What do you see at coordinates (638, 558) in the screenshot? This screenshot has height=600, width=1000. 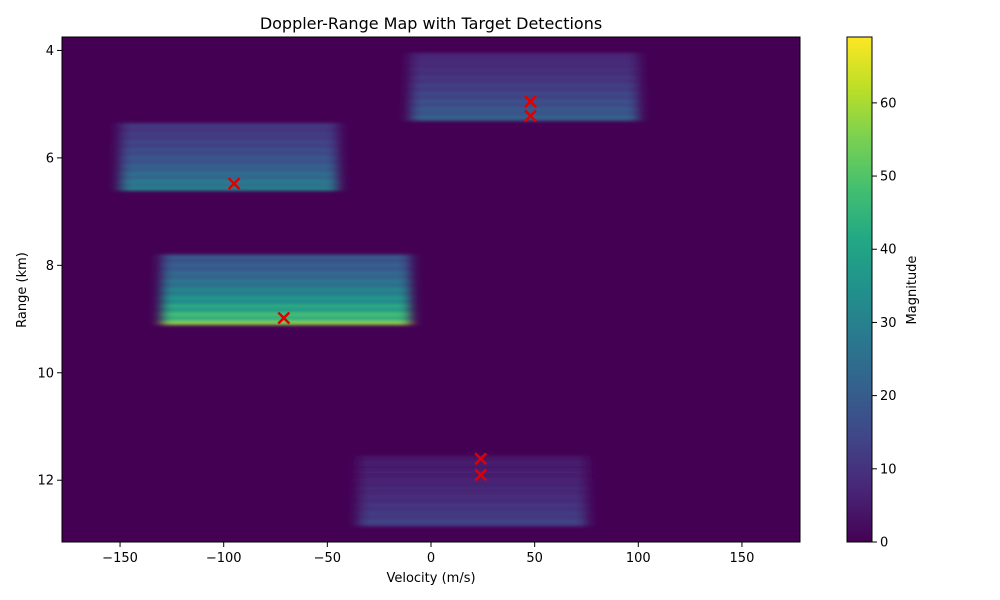 I see `x-tick-label: 100` at bounding box center [638, 558].